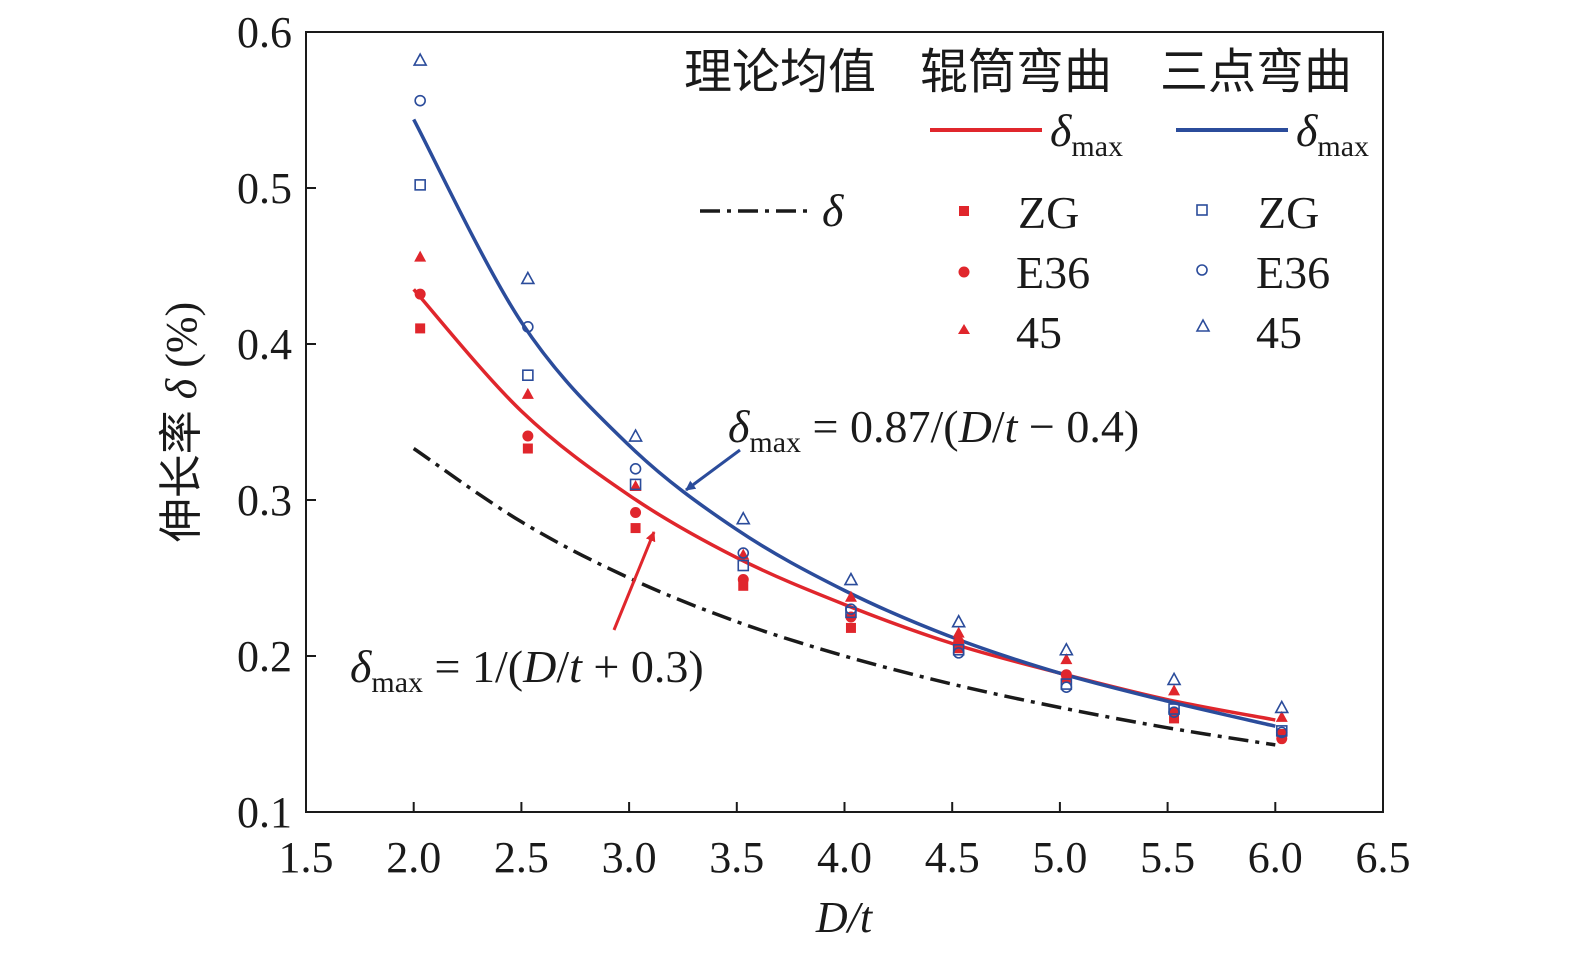 Image resolution: width=1575 pixels, height=959 pixels. What do you see at coordinates (264, 32) in the screenshot?
I see `y-tick-label: 0.6` at bounding box center [264, 32].